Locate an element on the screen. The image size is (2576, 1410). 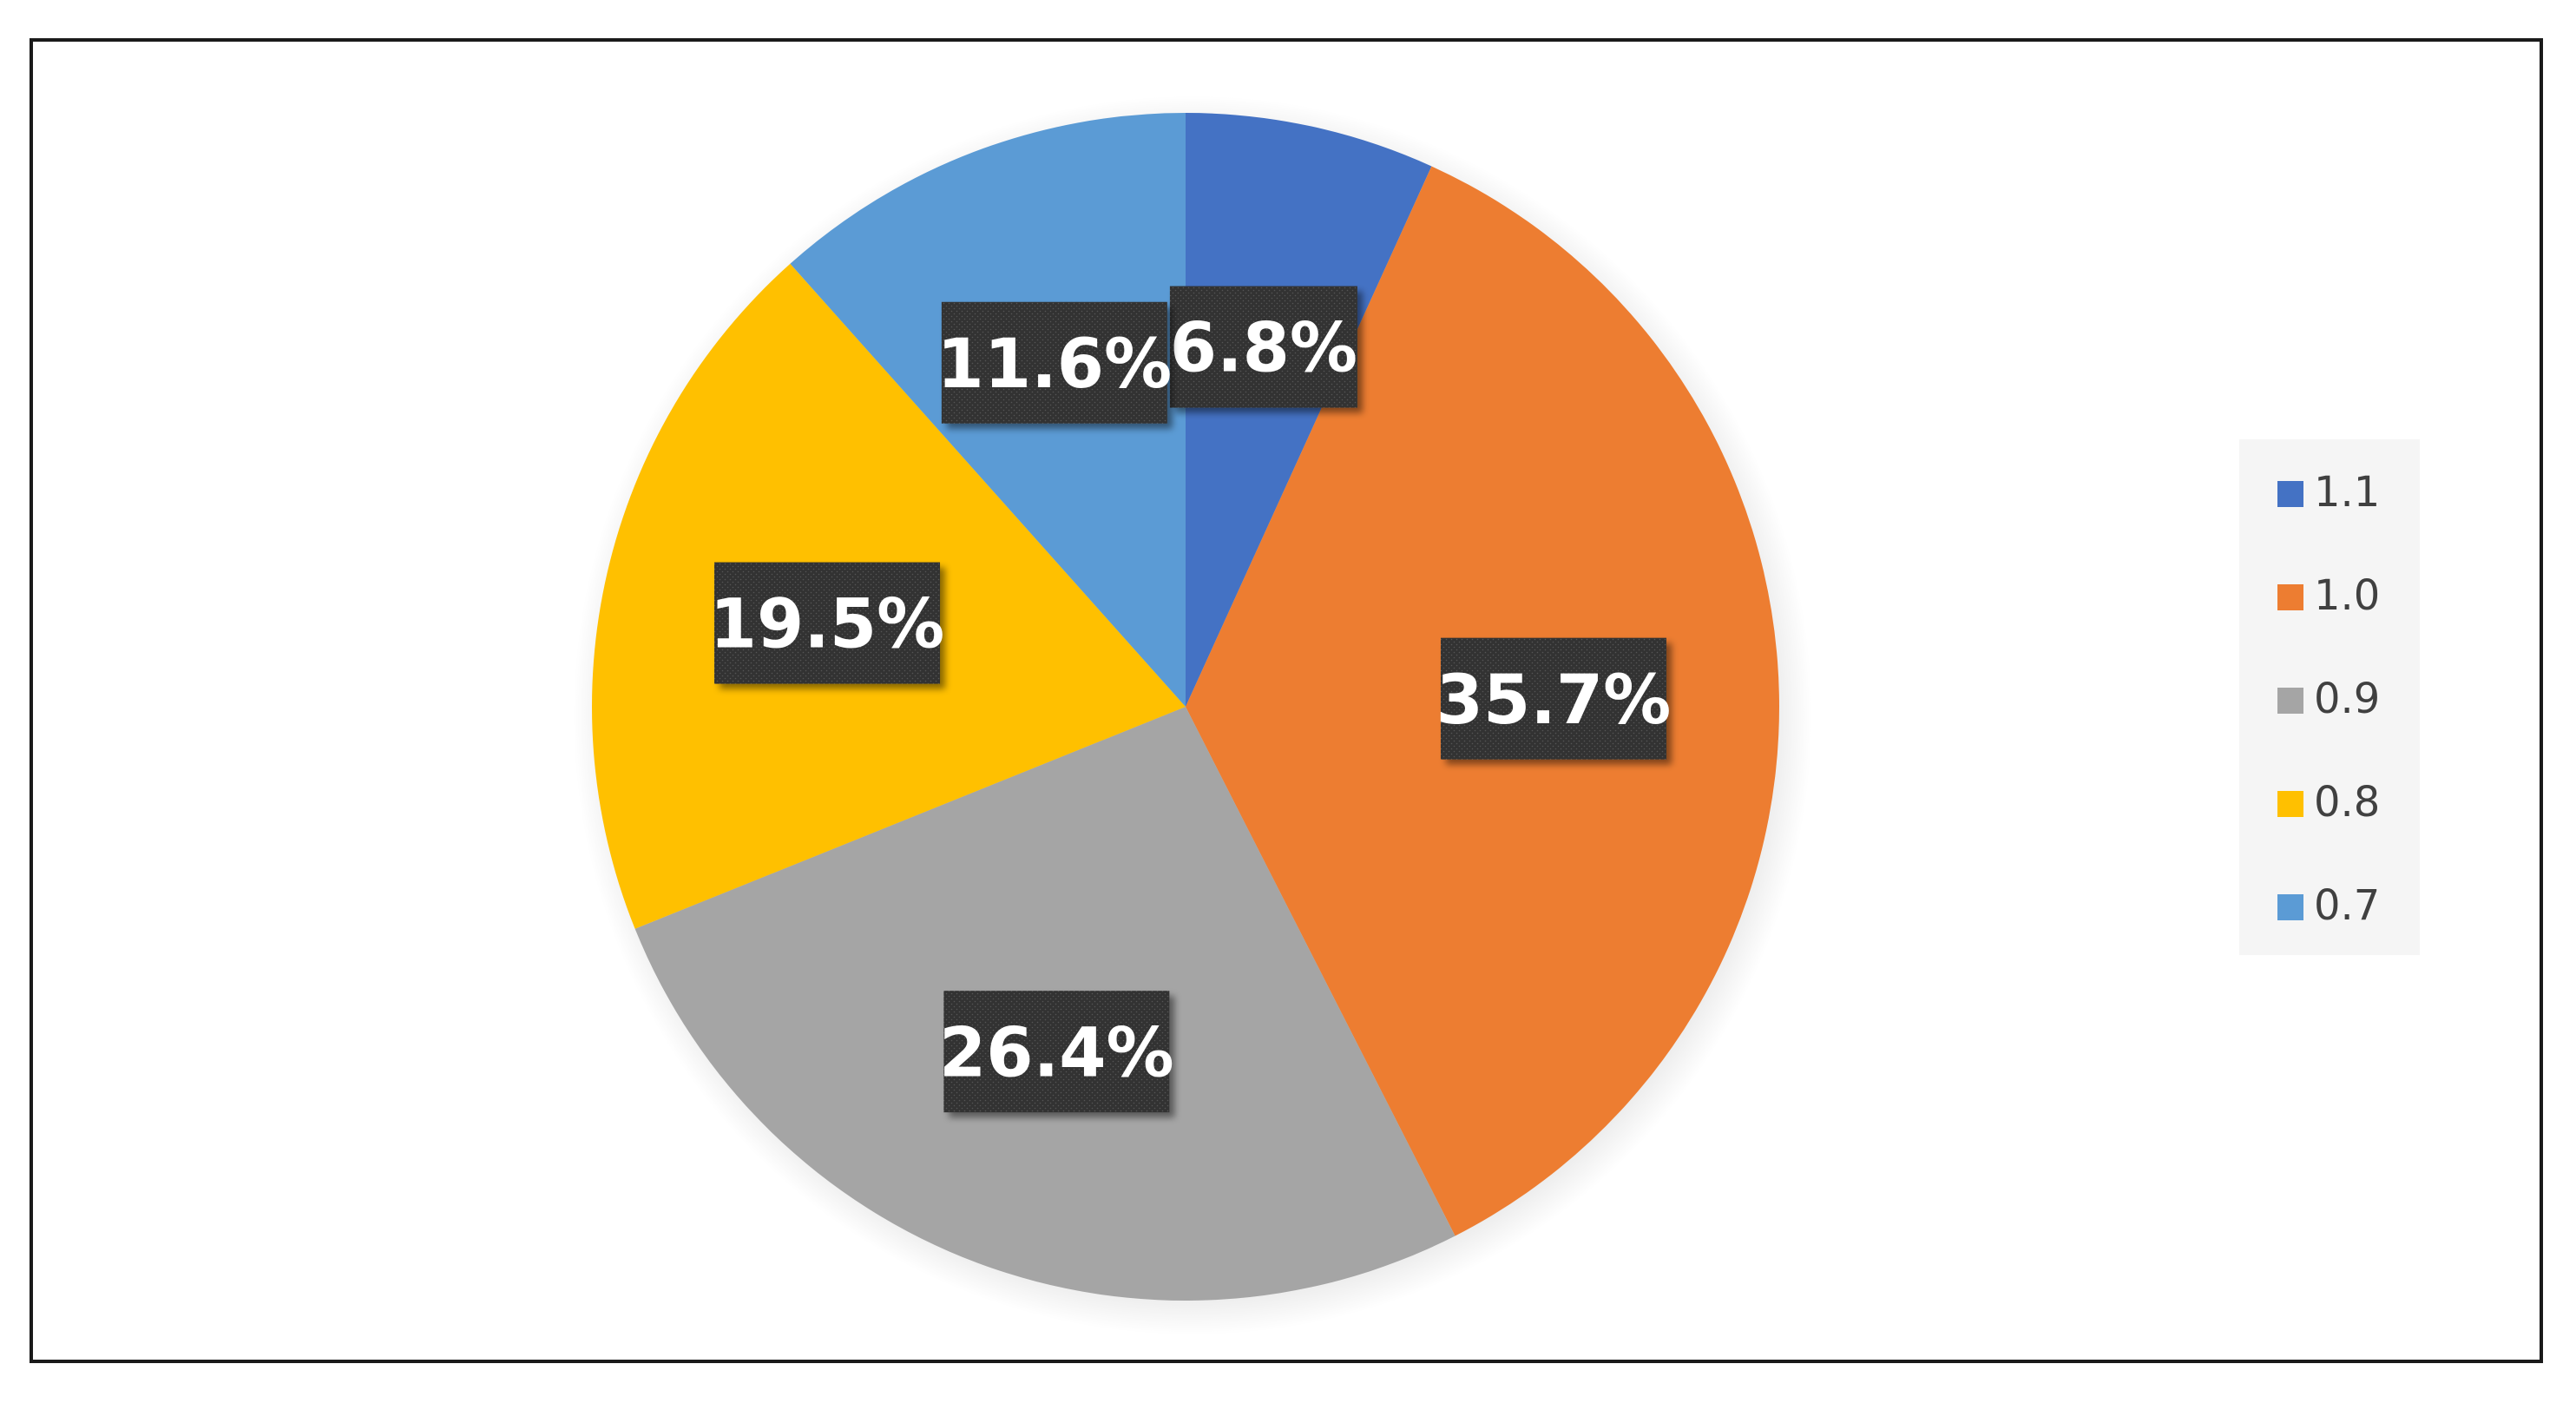
legend-entry-1-0: 1.0 is located at coordinates (2328, 595).